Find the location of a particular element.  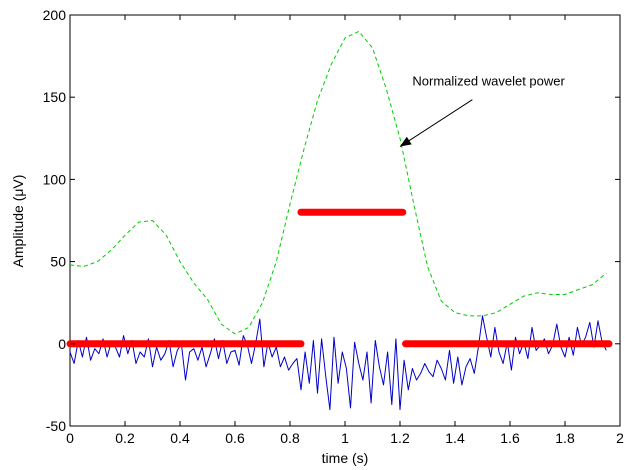

x-tick-label: 0 is located at coordinates (70, 438).